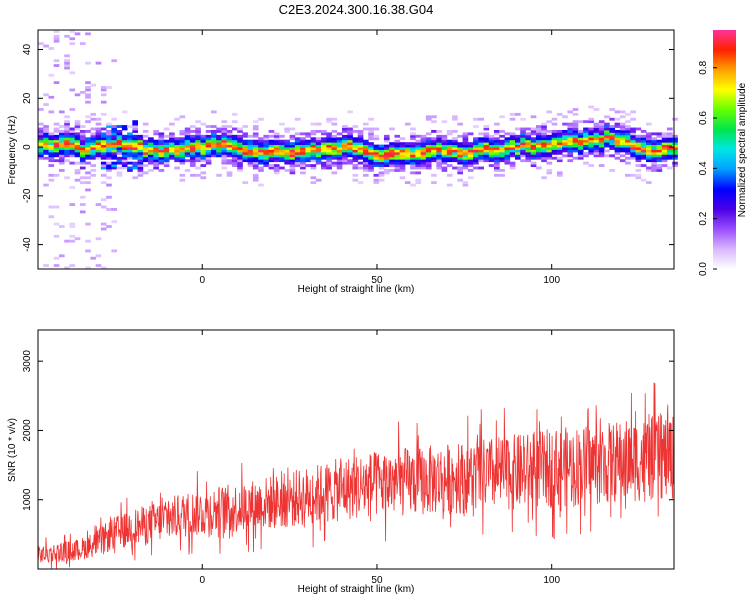 The width and height of the screenshot is (750, 600). I want to click on y-tick-label: -40, so click(27, 244).